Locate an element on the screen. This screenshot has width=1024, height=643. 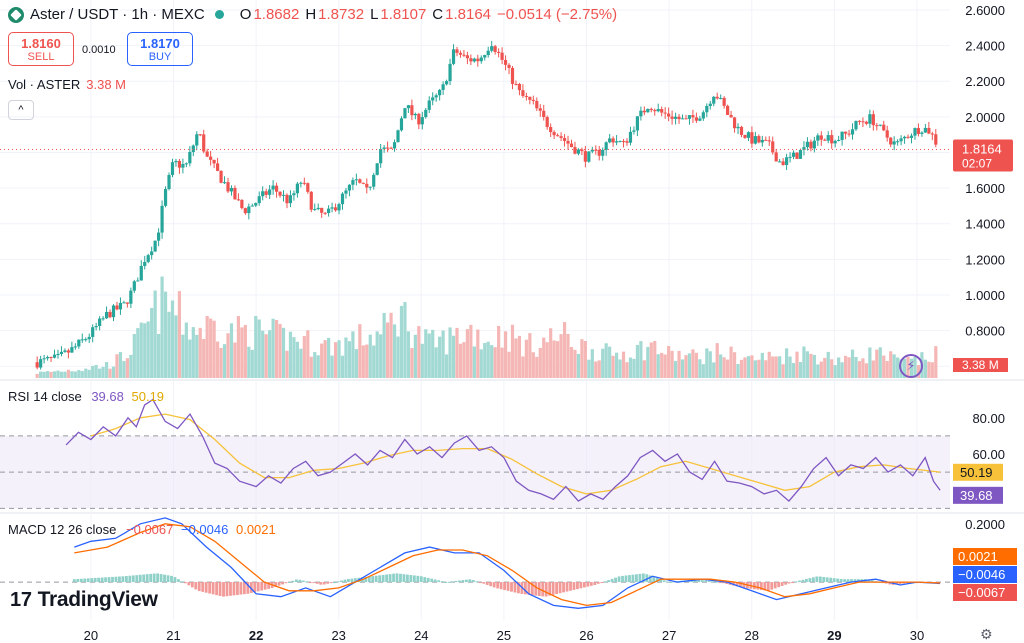
sell-button: 1.8160 SELL is located at coordinates (41, 49).